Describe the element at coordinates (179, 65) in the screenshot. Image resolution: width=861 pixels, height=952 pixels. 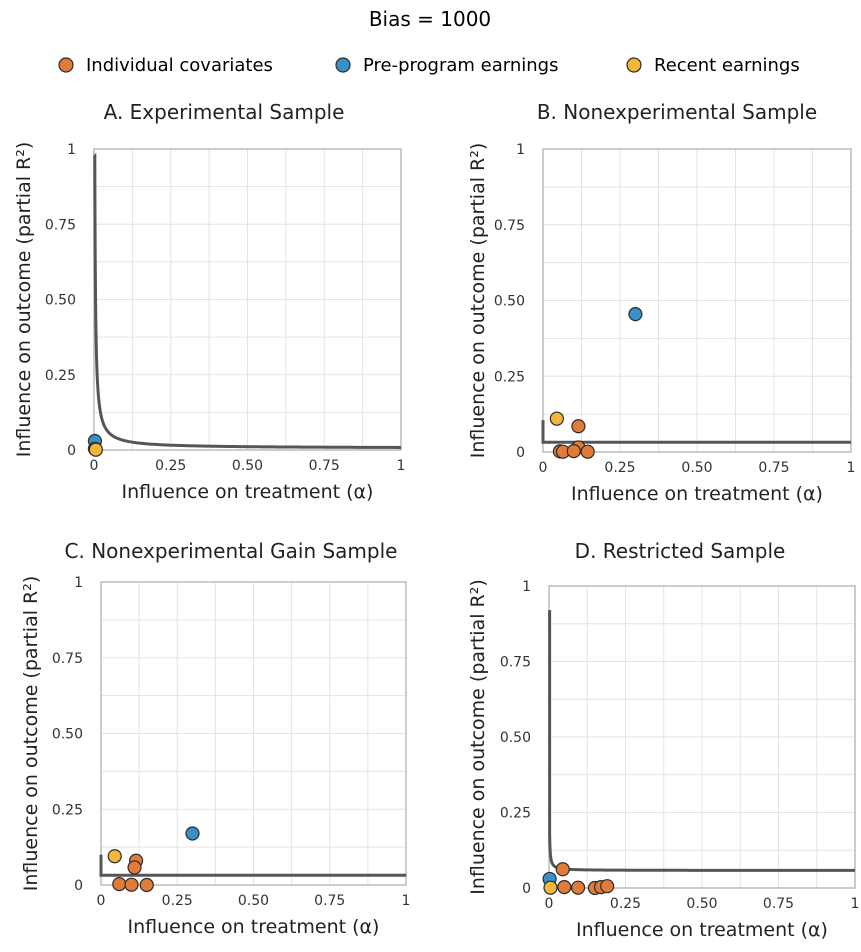
I see `legend-label-0: Individual covariates` at that location.